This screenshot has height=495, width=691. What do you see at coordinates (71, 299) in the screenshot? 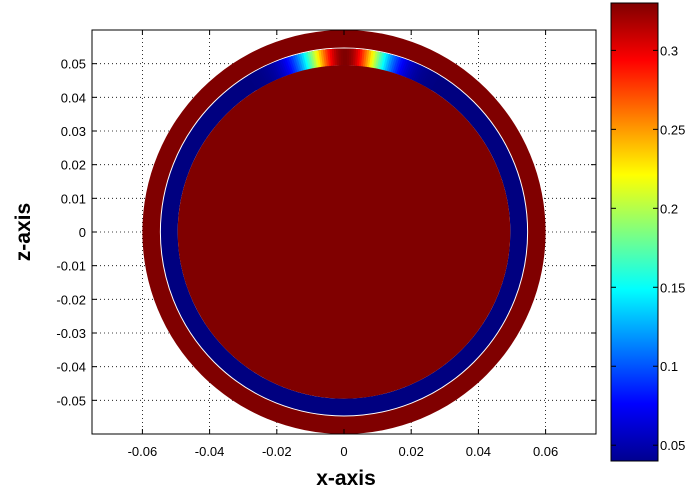
I see `y-tick-label: -0.02` at bounding box center [71, 299].